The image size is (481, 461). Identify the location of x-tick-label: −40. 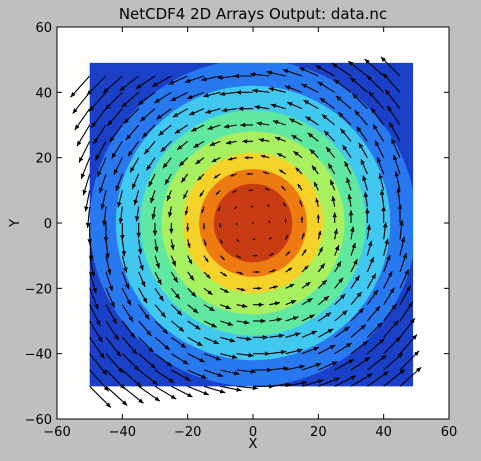
(122, 432).